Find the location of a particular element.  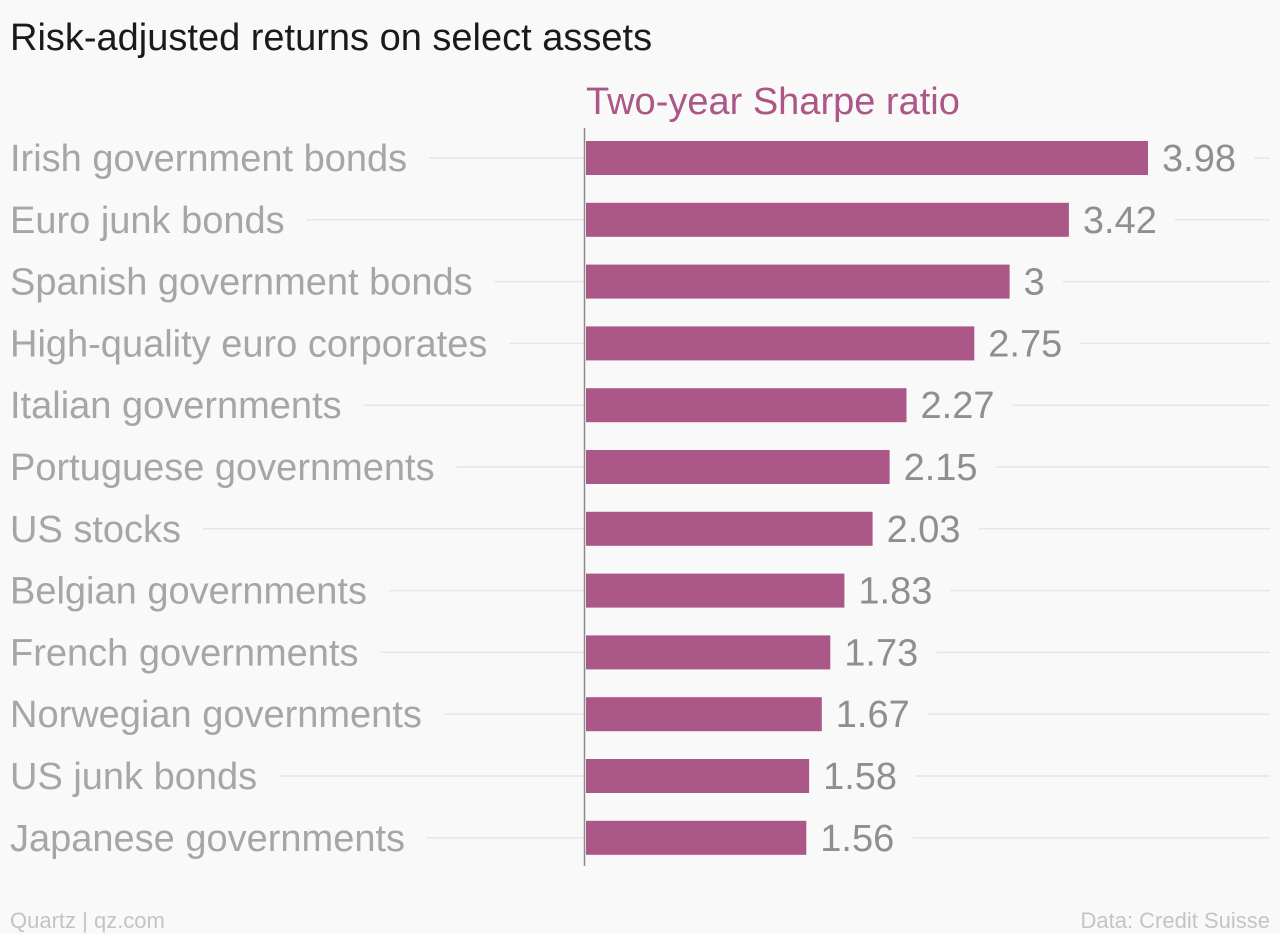

category-label: Japanese governments is located at coordinates (207, 839).